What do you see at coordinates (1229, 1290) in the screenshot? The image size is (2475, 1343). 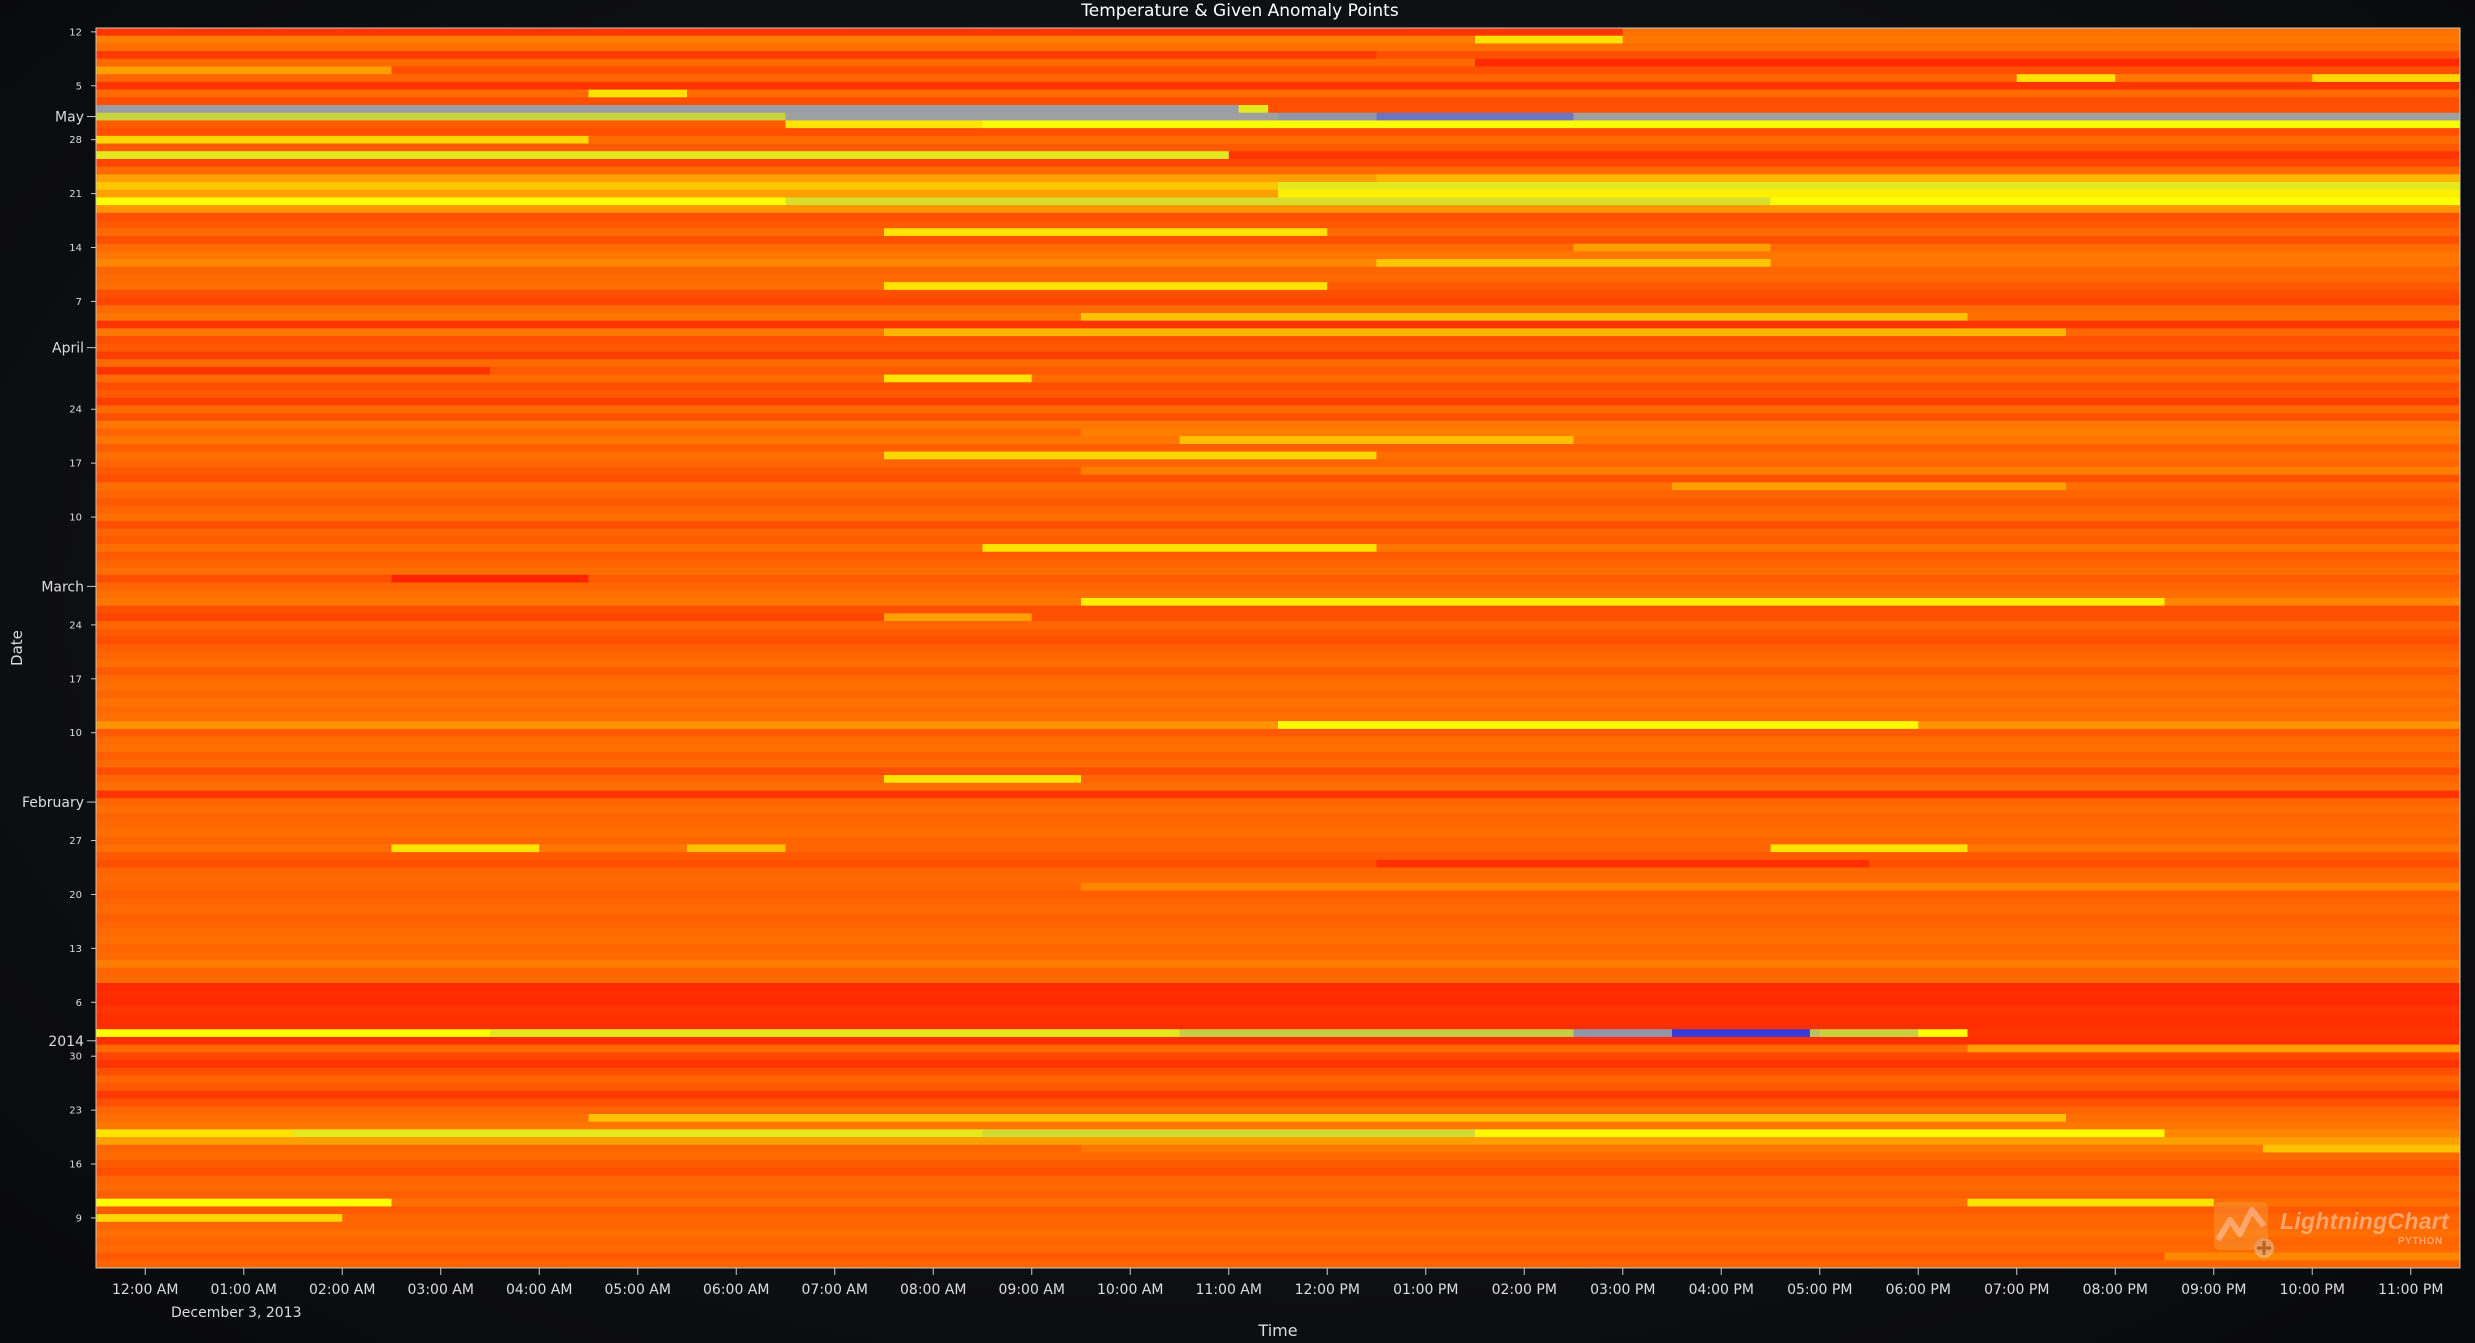 I see `x-tick-label: 11:00 AM` at bounding box center [1229, 1290].